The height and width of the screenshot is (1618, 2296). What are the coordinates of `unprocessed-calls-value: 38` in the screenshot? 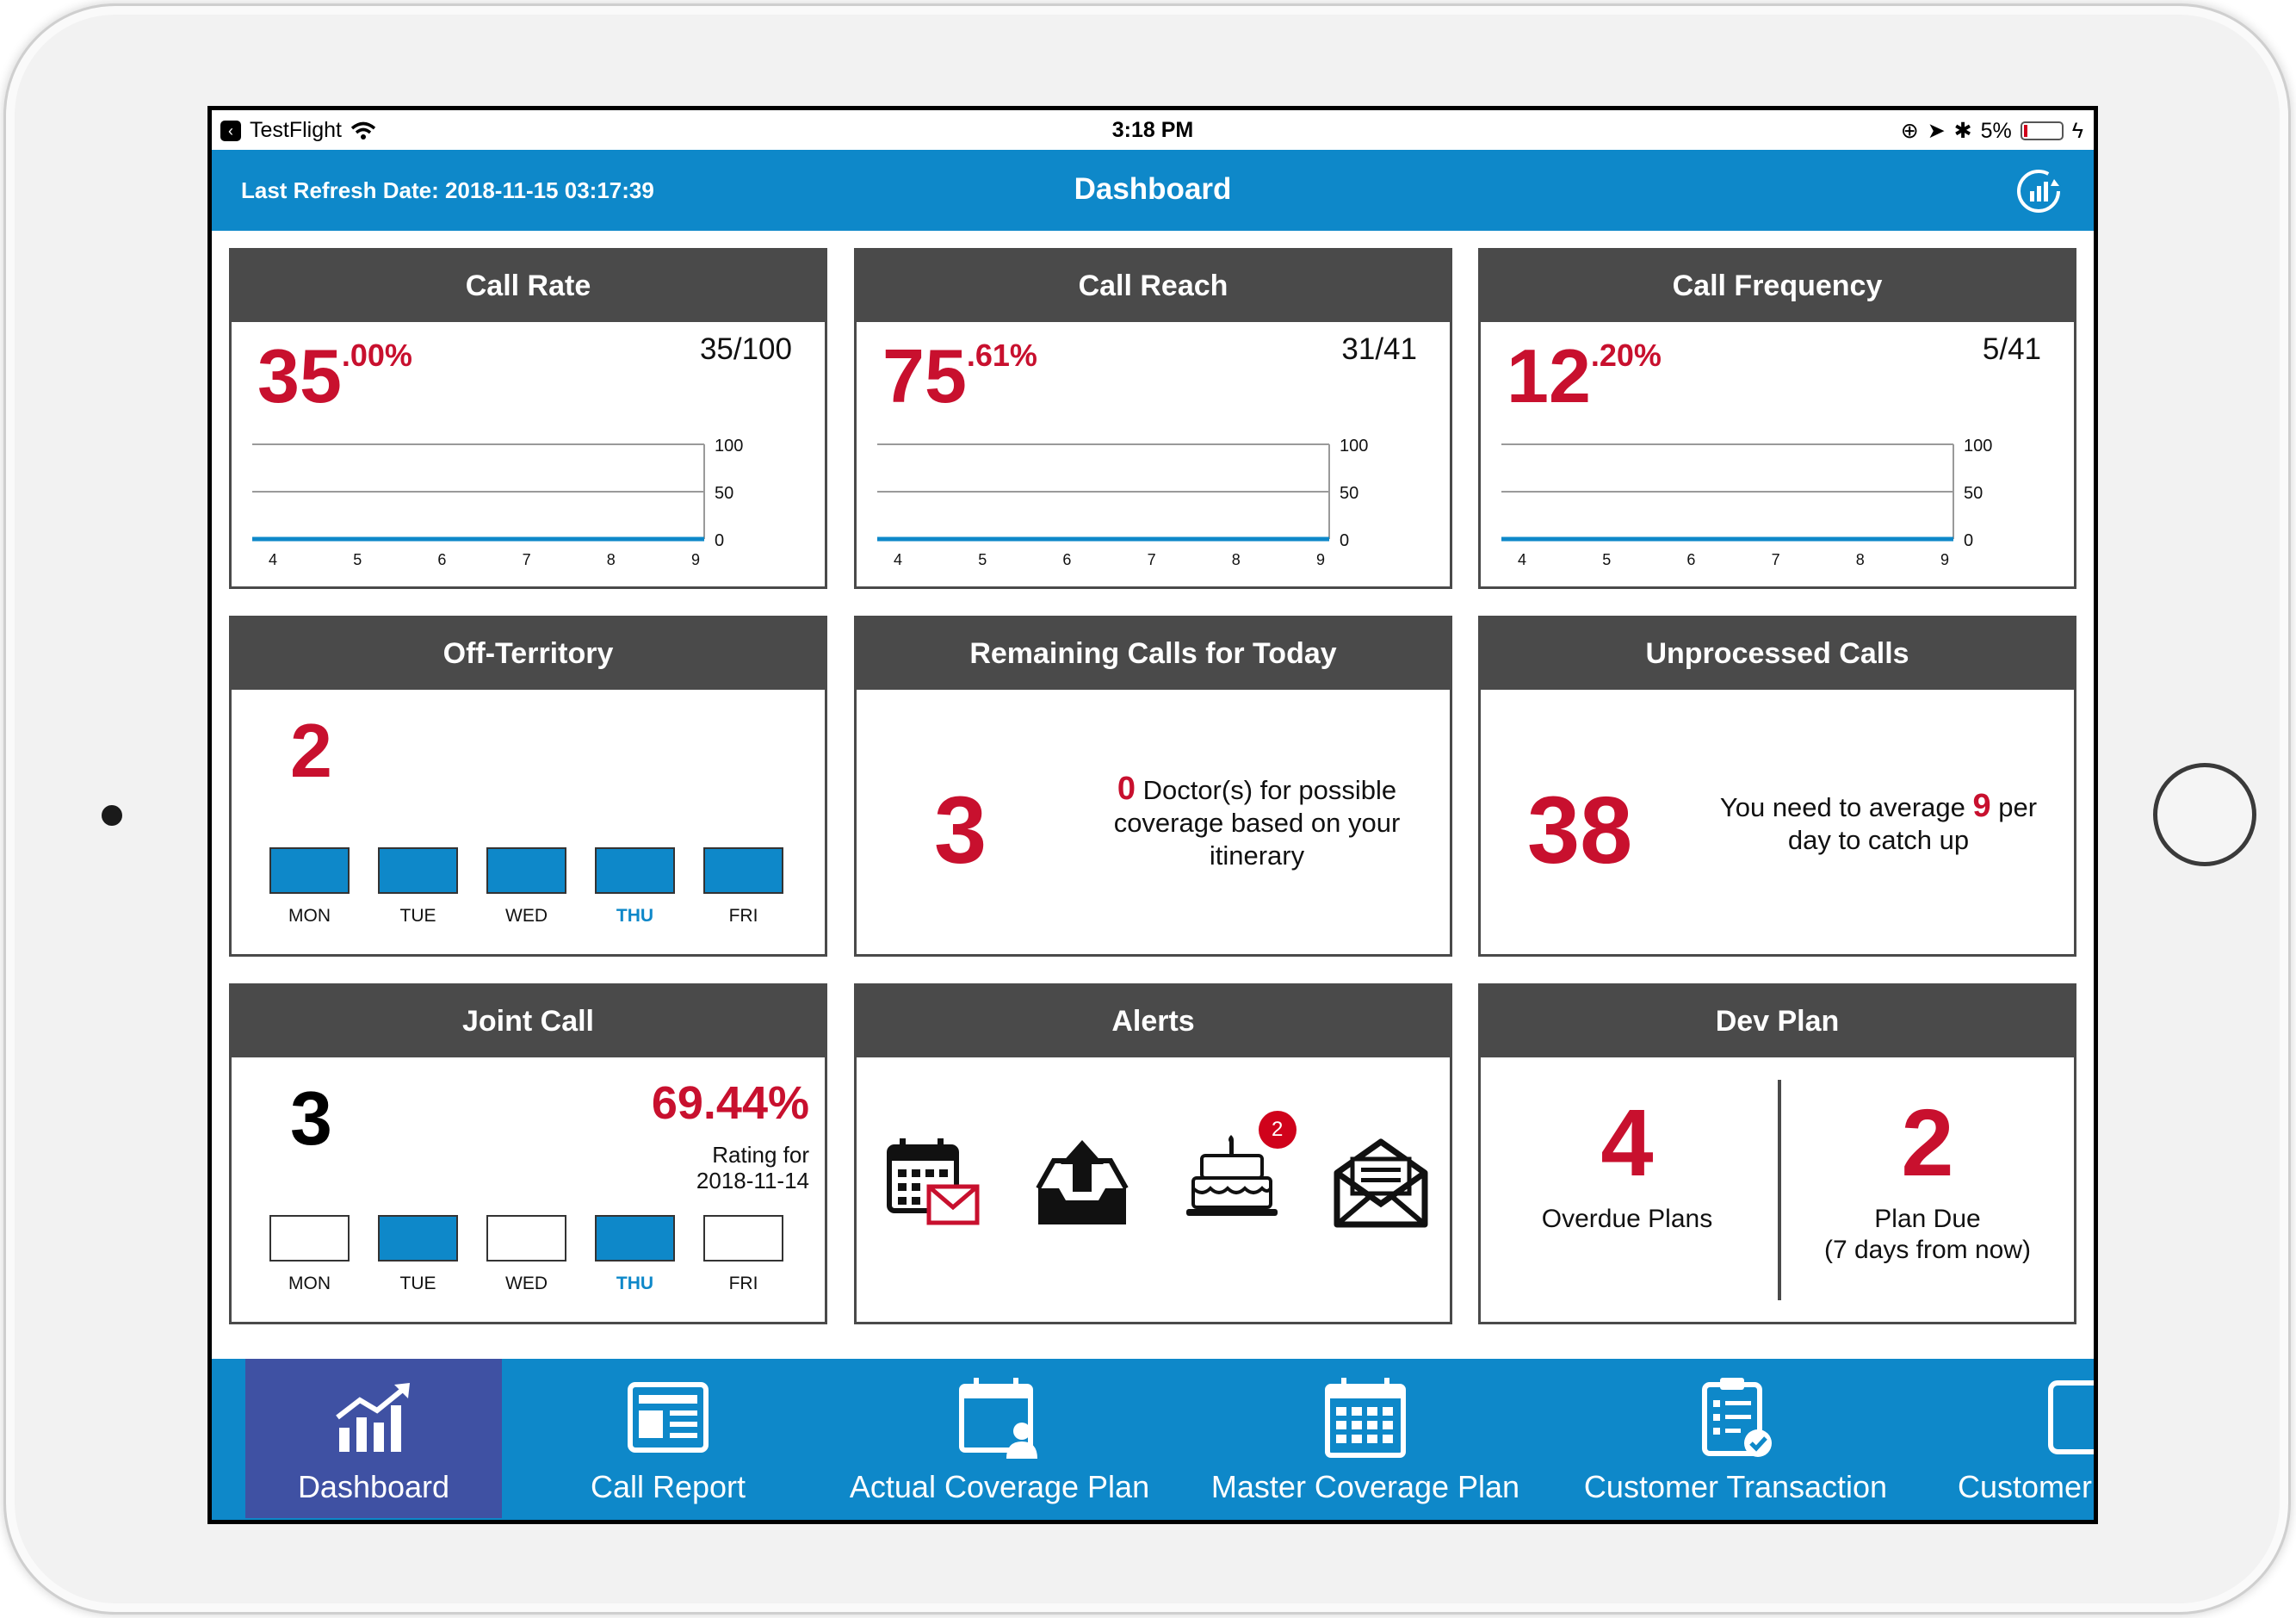 It's located at (1580, 830).